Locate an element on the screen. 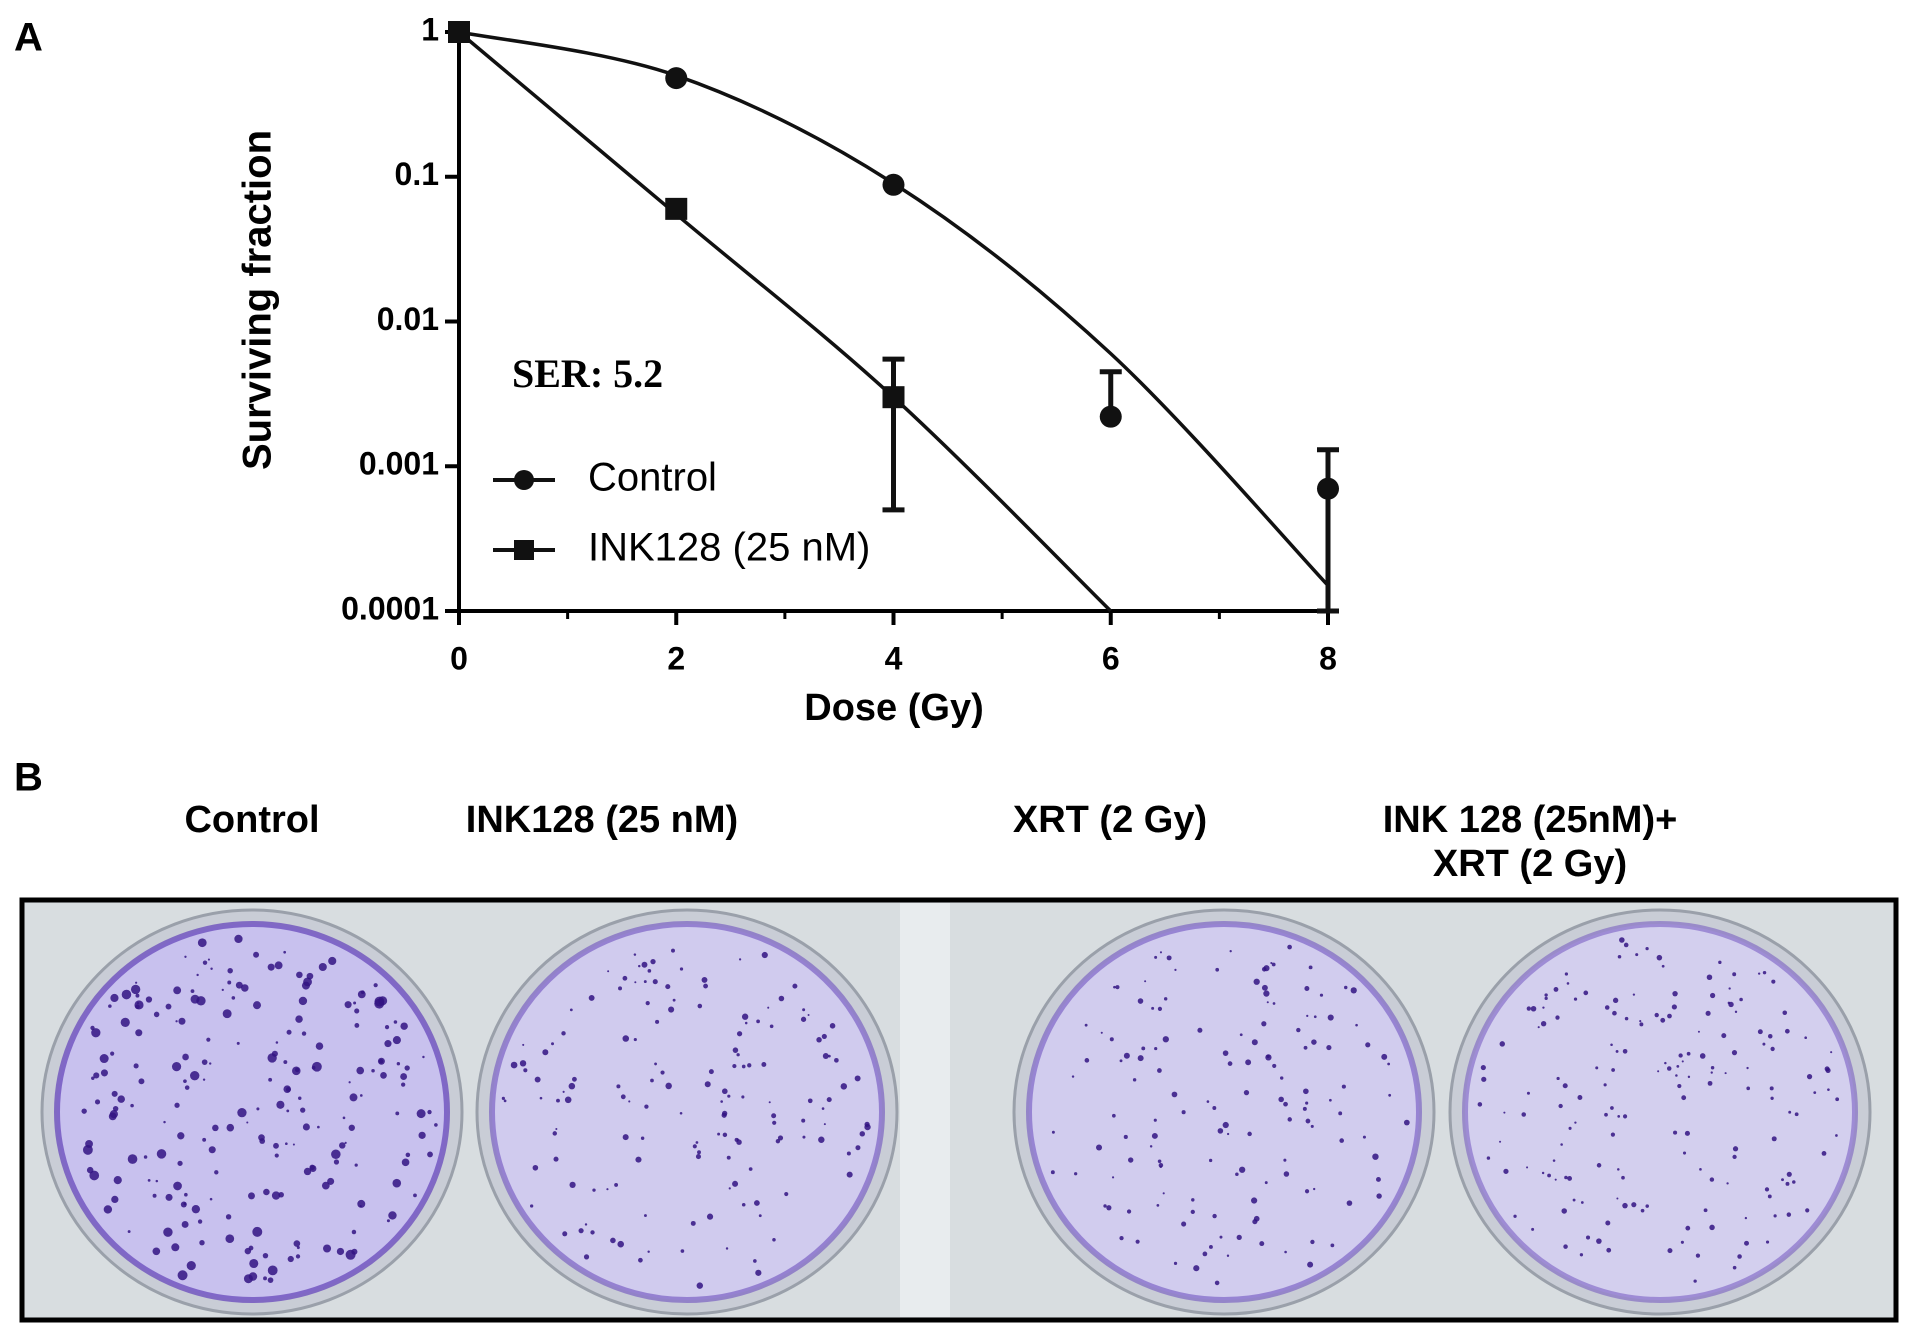 This screenshot has width=1913, height=1337. y-tick-label: 0.0001 is located at coordinates (390, 608).